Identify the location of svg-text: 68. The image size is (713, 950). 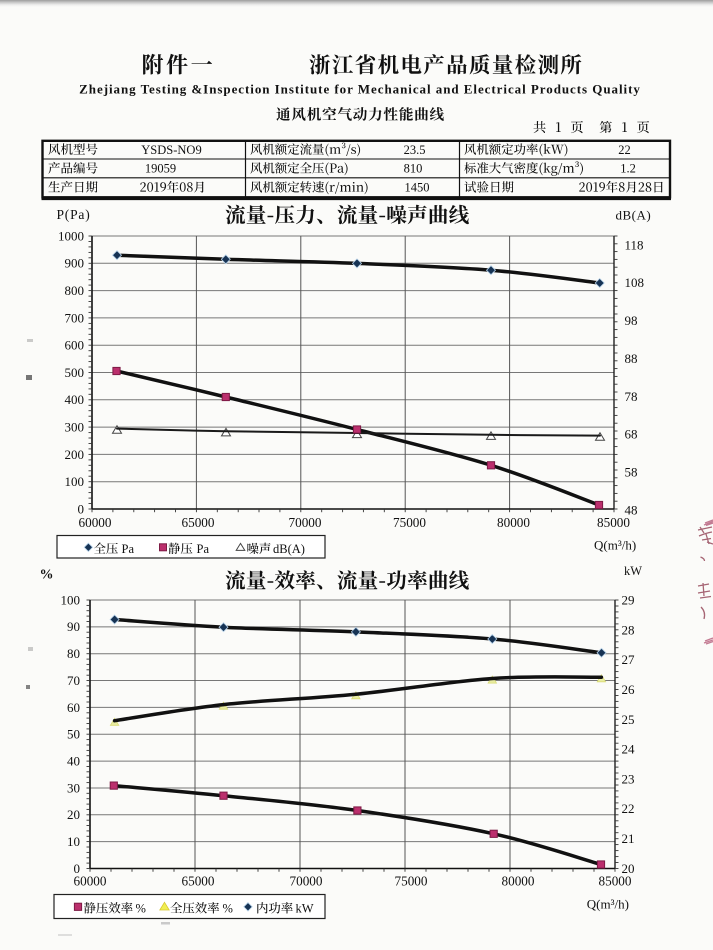
(631, 434).